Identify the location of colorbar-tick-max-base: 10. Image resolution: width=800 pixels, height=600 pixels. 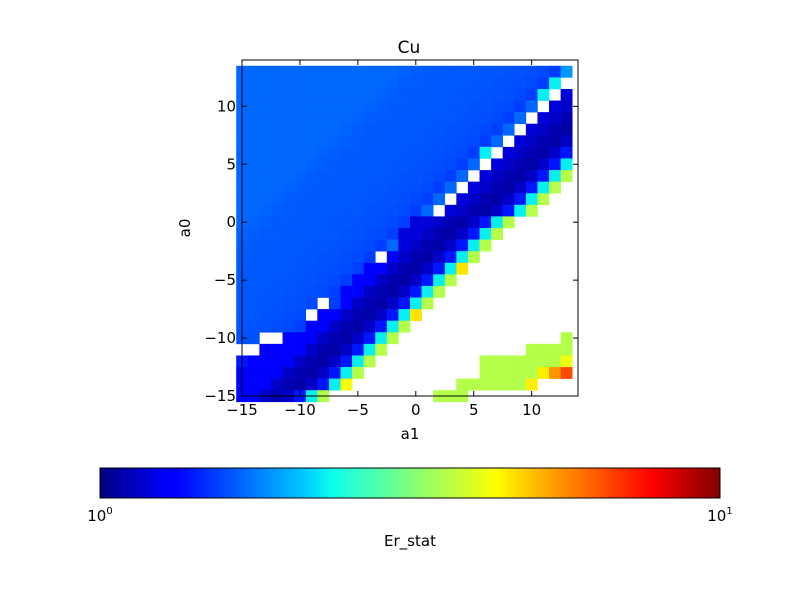
(716, 516).